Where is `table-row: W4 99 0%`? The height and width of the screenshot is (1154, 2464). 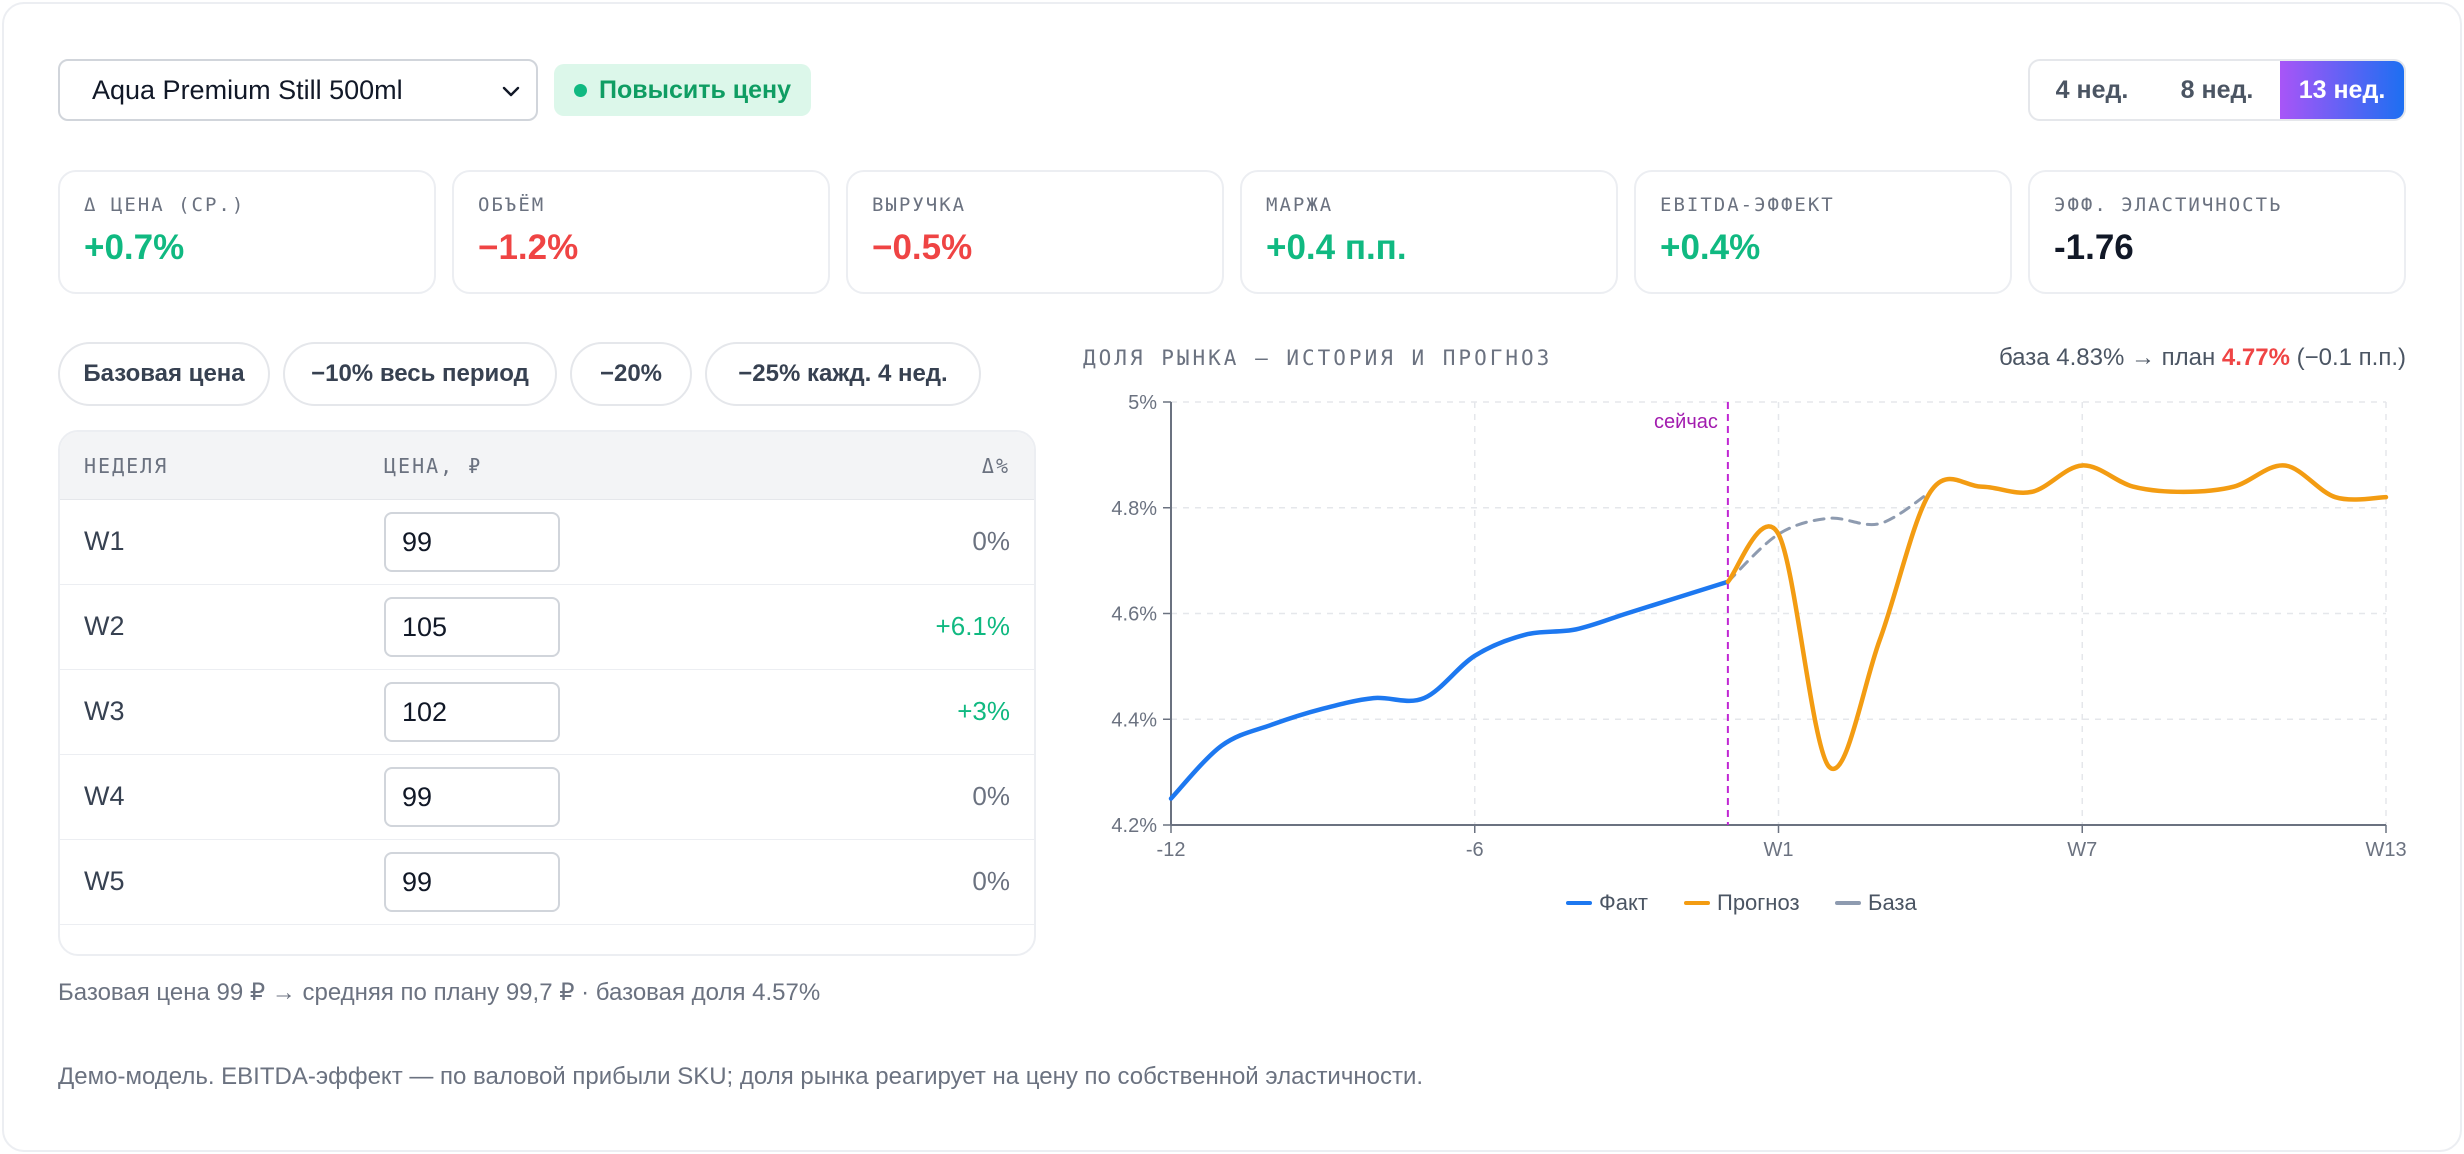
table-row: W4 99 0% is located at coordinates (547, 797).